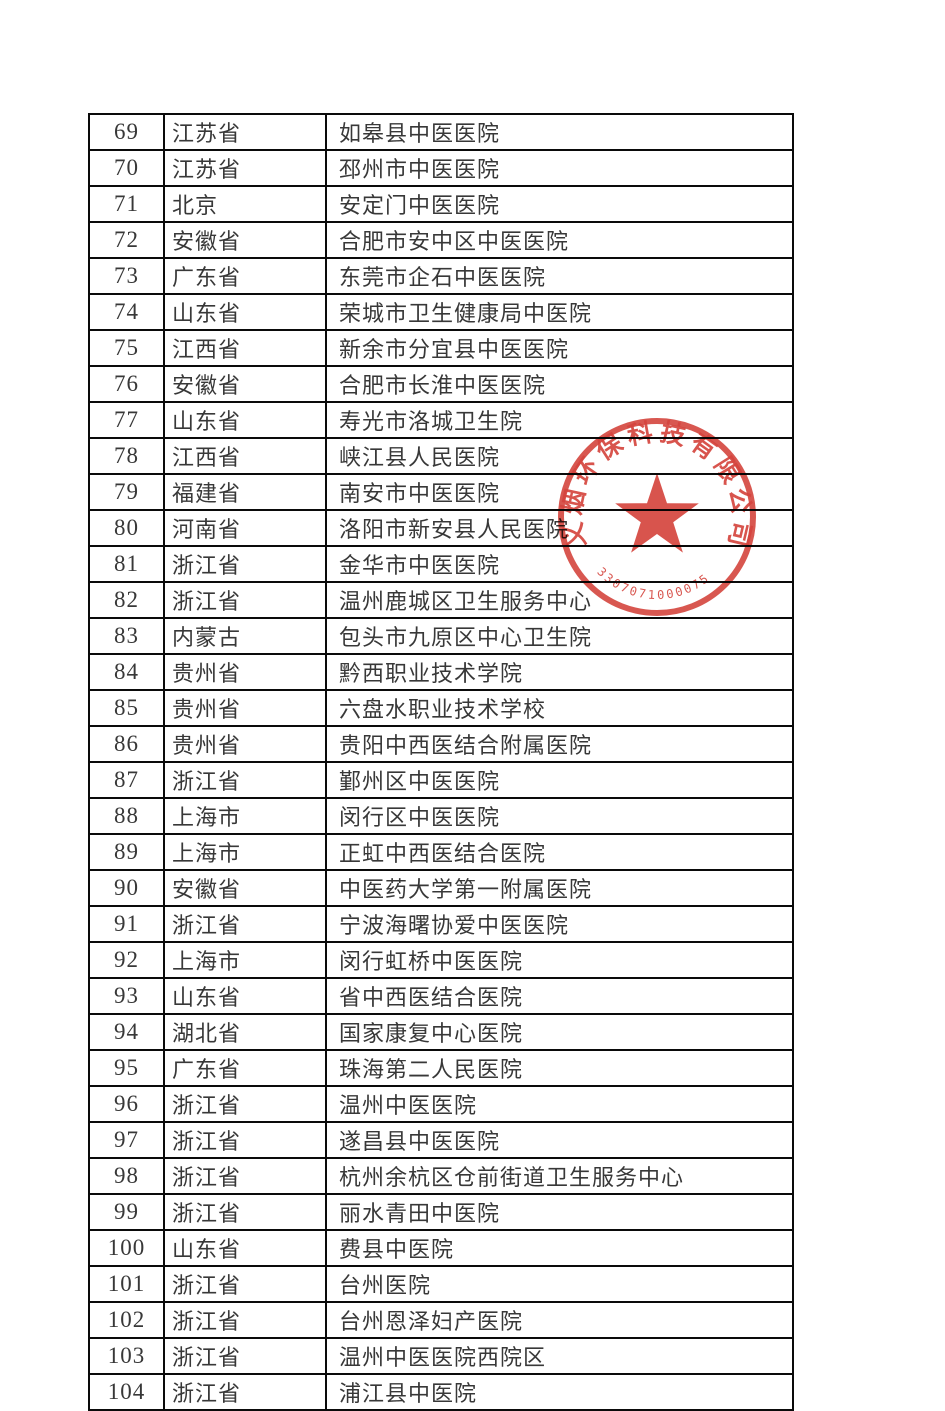 Image resolution: width=945 pixels, height=1411 pixels. I want to click on table-row: 104 浙江省 浦江县中医院, so click(441, 1392).